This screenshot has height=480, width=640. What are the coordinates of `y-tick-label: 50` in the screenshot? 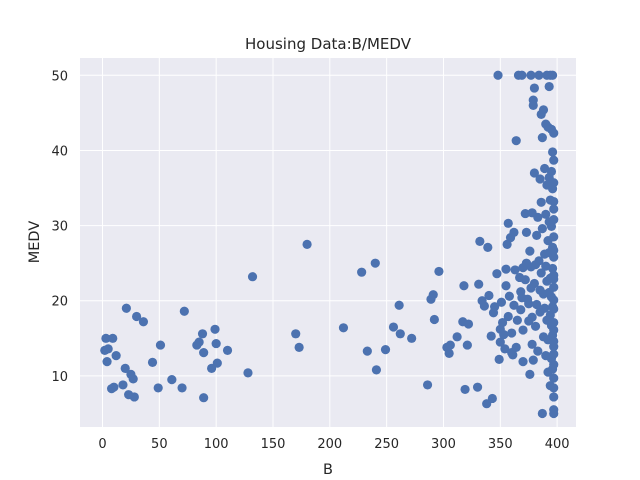 It's located at (59, 76).